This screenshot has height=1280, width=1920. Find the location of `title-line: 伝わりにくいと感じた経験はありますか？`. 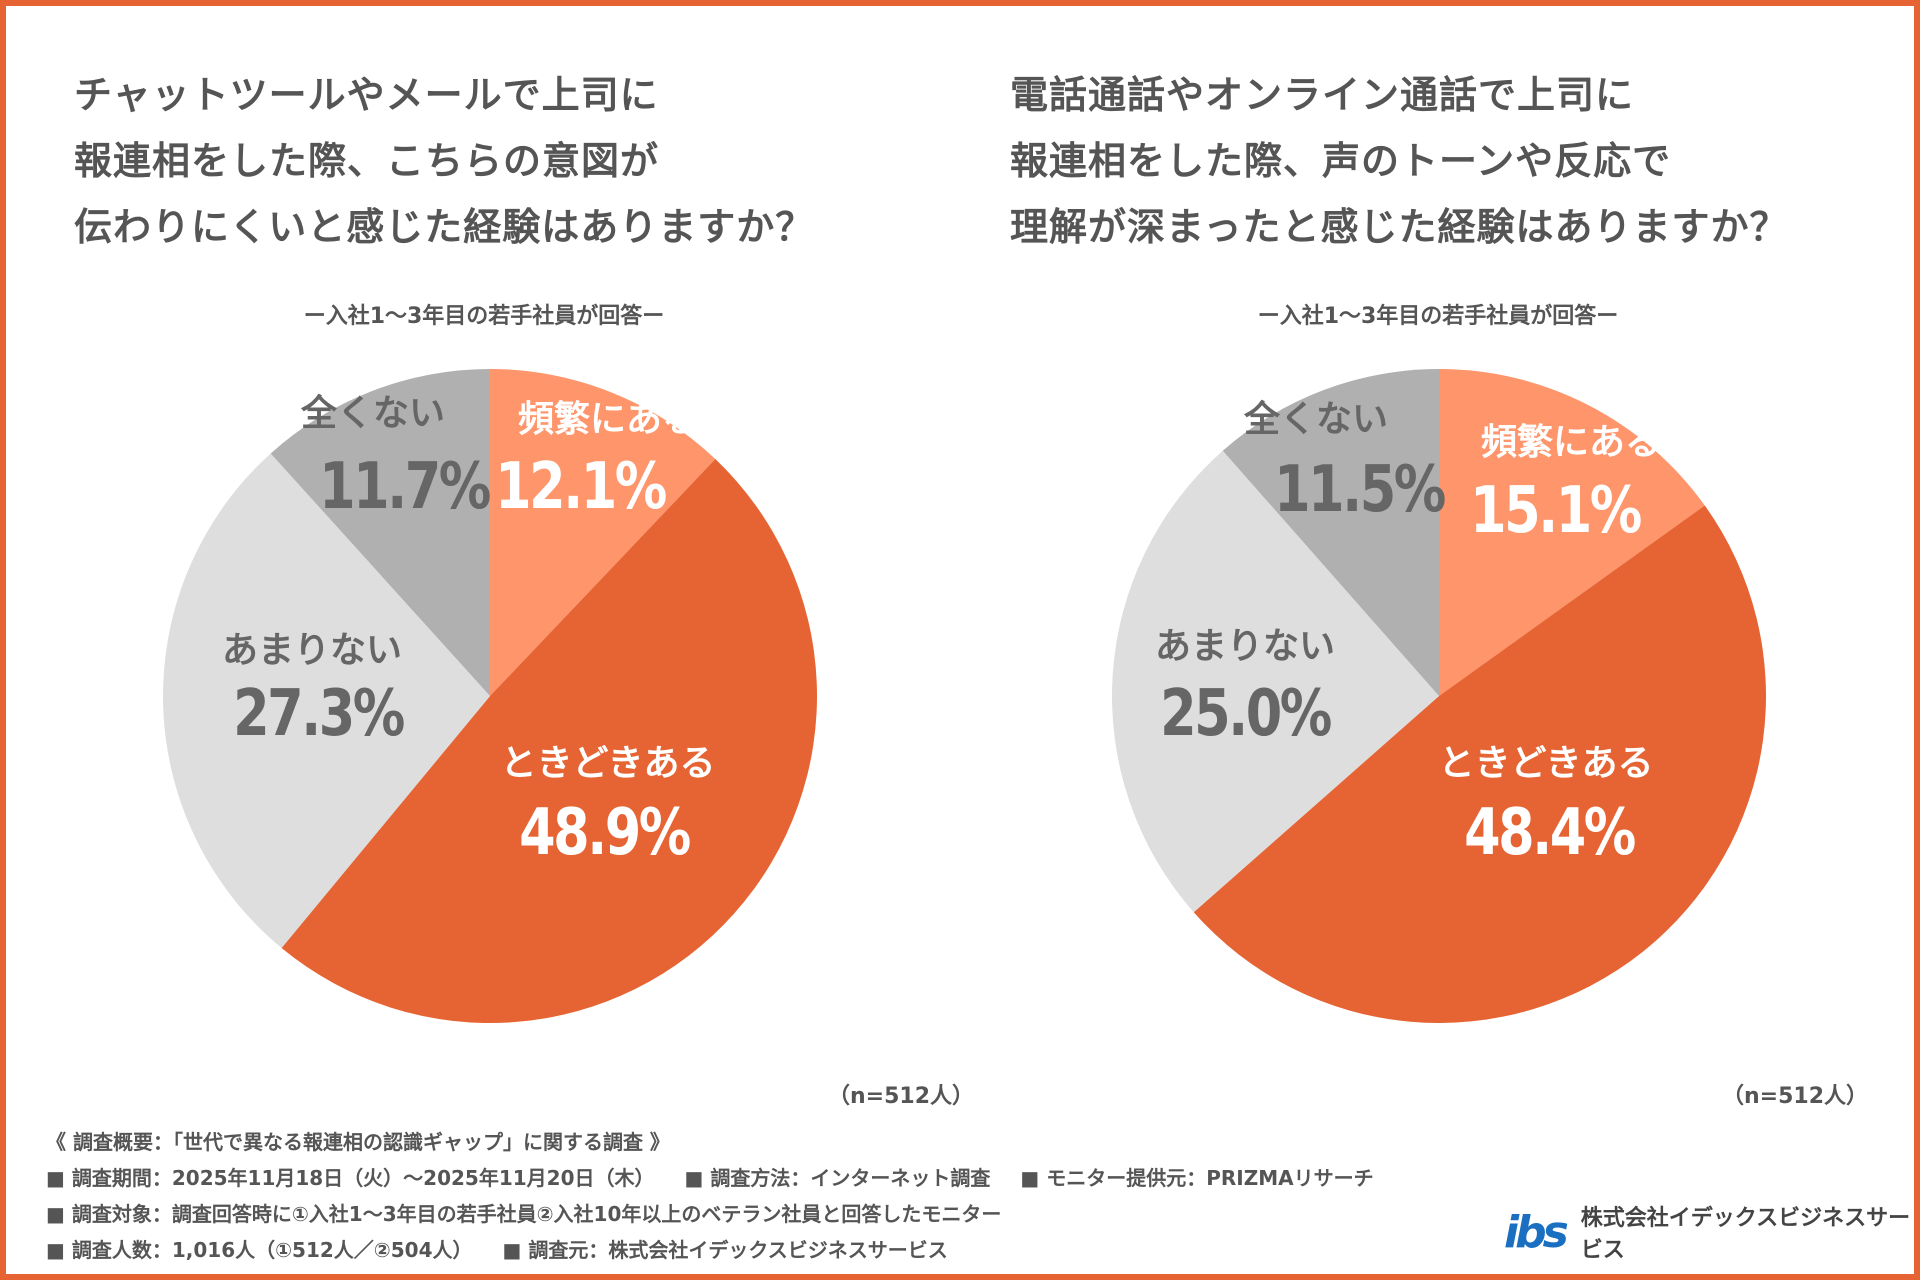

title-line: 伝わりにくいと感じた経験はありますか？ is located at coordinates (444, 227).